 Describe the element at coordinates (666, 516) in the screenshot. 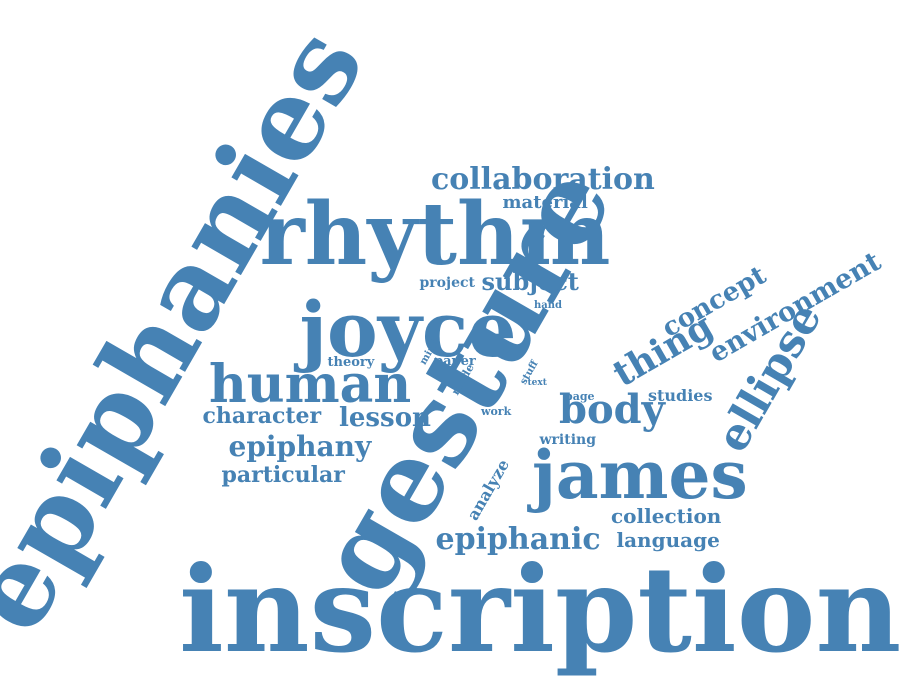

I see `cloud-word-collection: collection` at that location.